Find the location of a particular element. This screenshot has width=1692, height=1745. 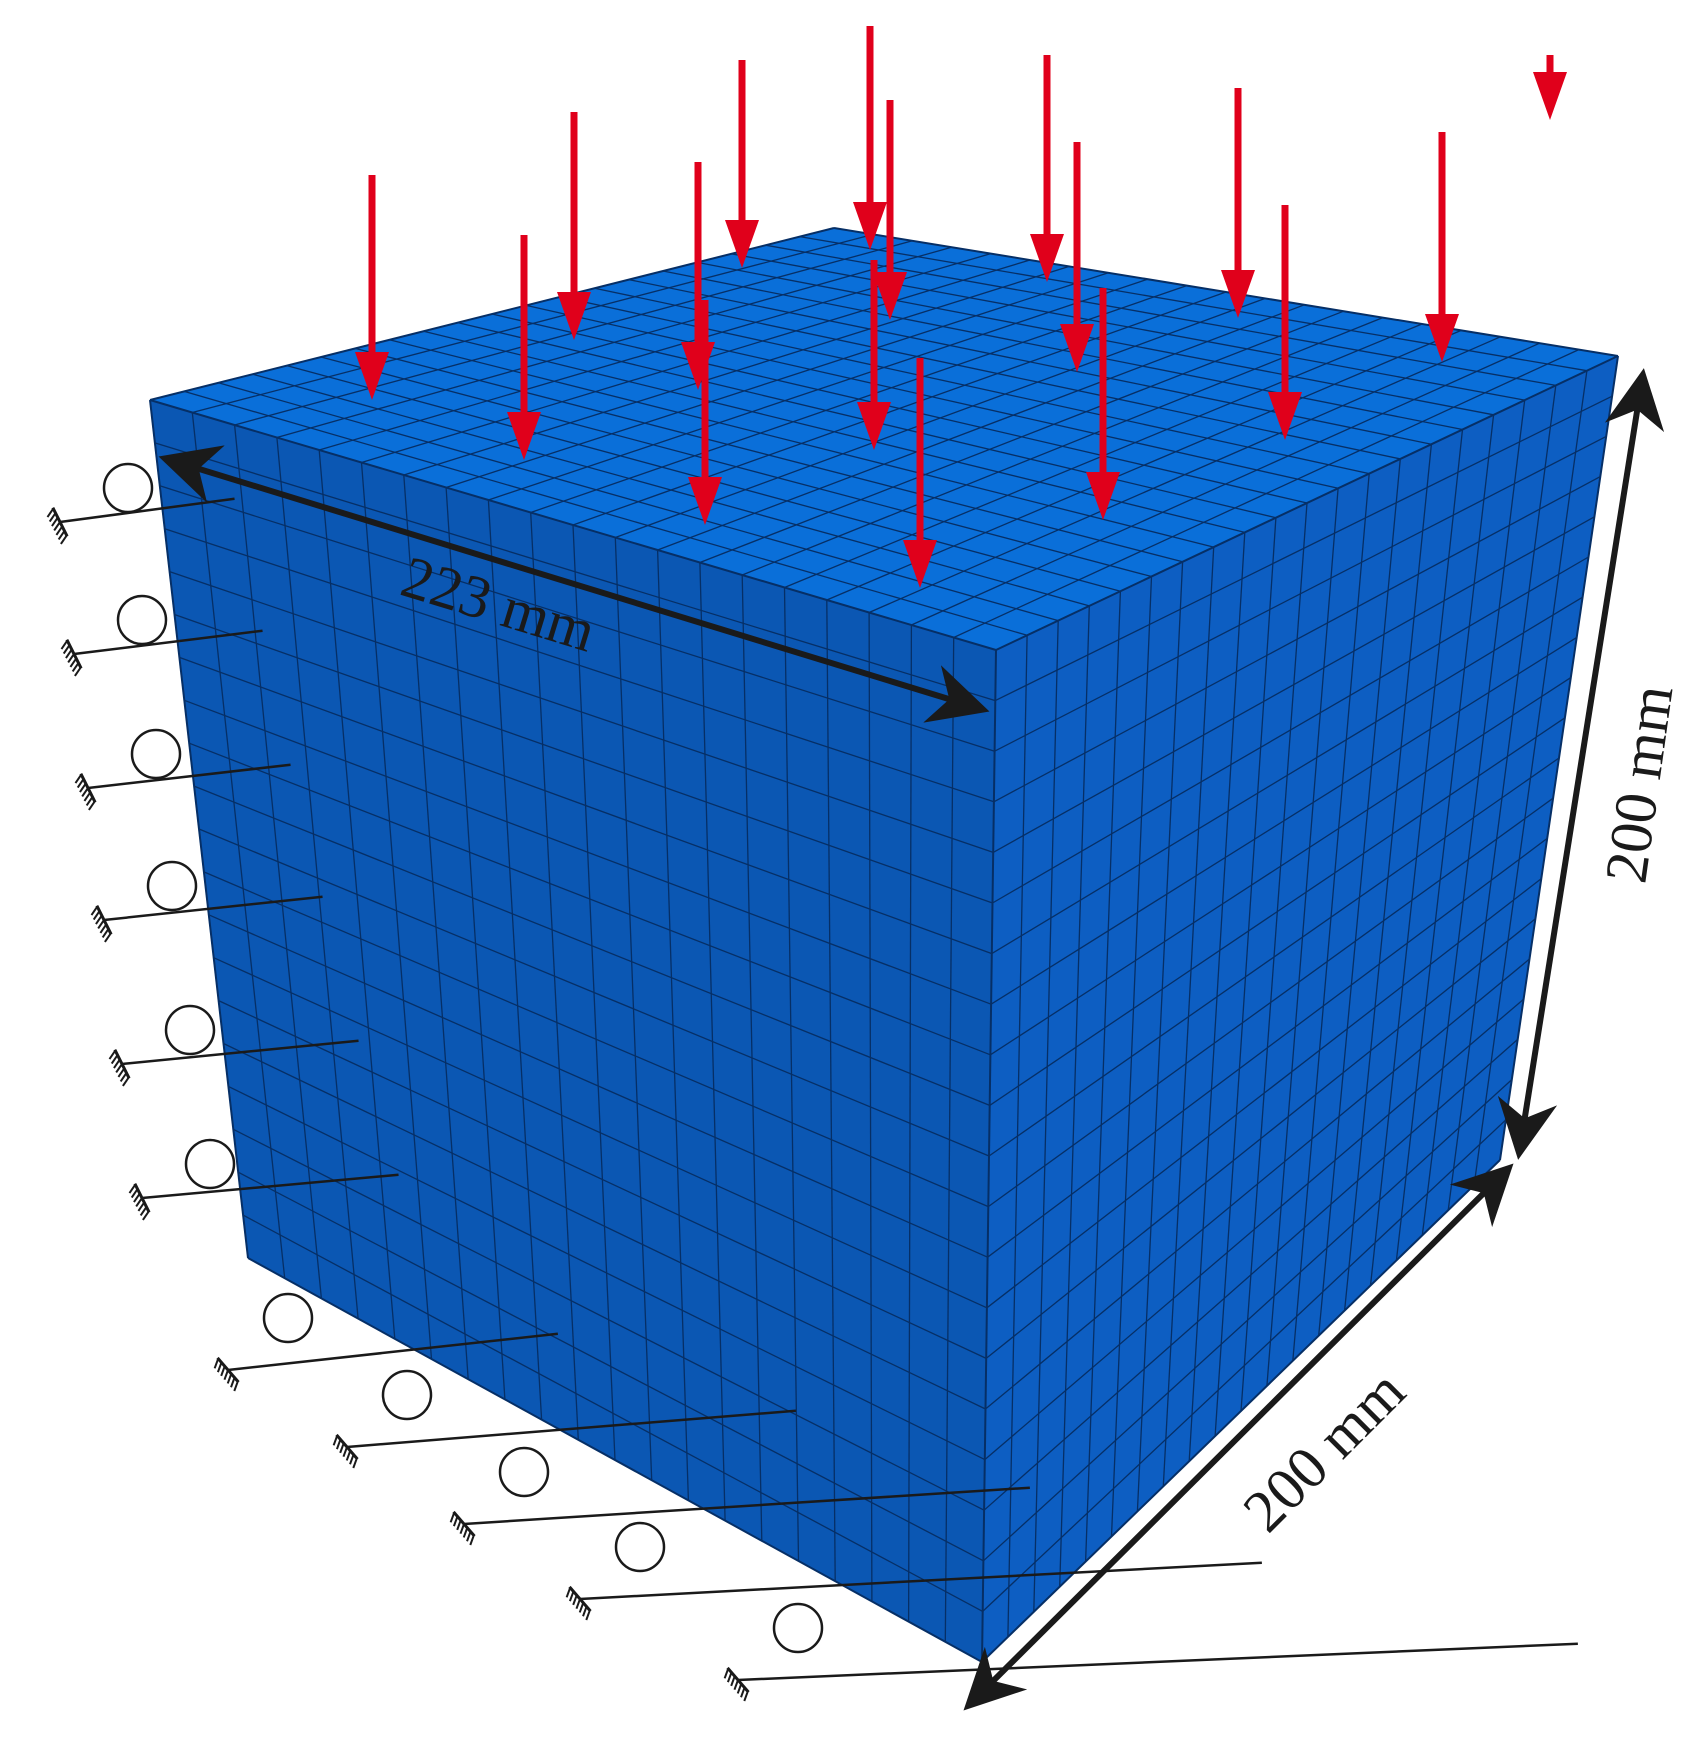

dimension-height-label: 200 mm is located at coordinates (1639, 784).